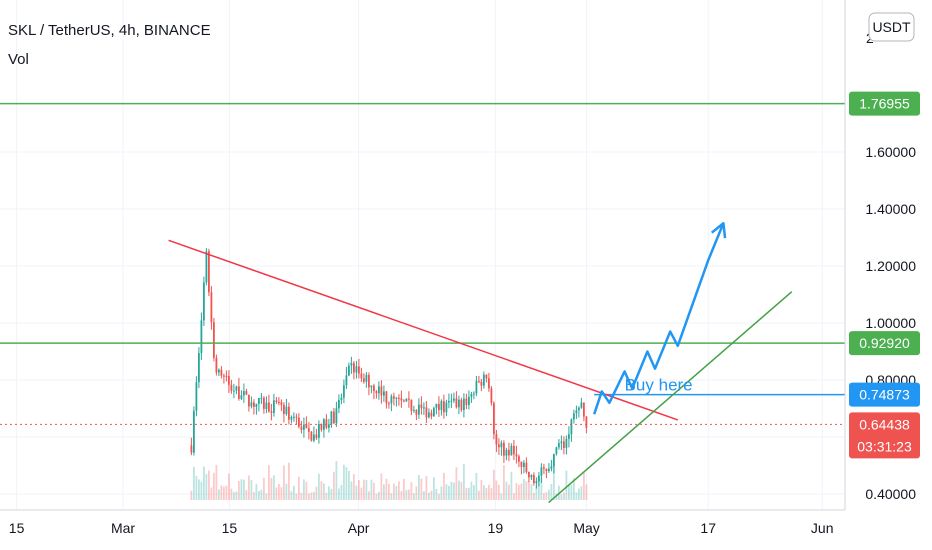 This screenshot has width=932, height=550. What do you see at coordinates (660, 318) in the screenshot?
I see `projection-path: Buy here` at bounding box center [660, 318].